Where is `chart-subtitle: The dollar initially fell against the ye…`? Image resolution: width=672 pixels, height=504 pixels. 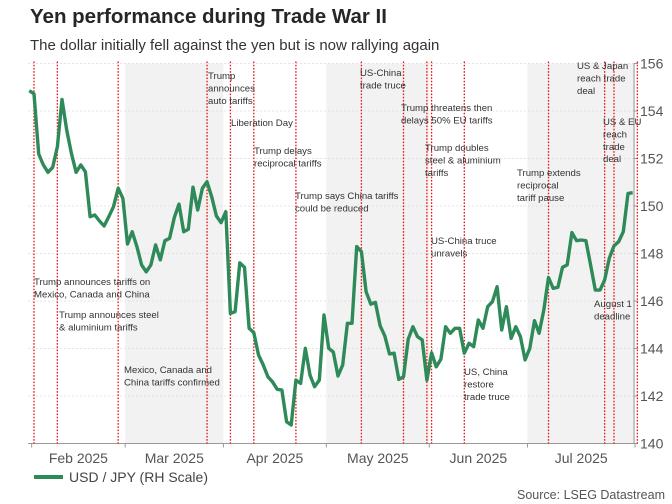 chart-subtitle: The dollar initially fell against the ye… is located at coordinates (235, 45).